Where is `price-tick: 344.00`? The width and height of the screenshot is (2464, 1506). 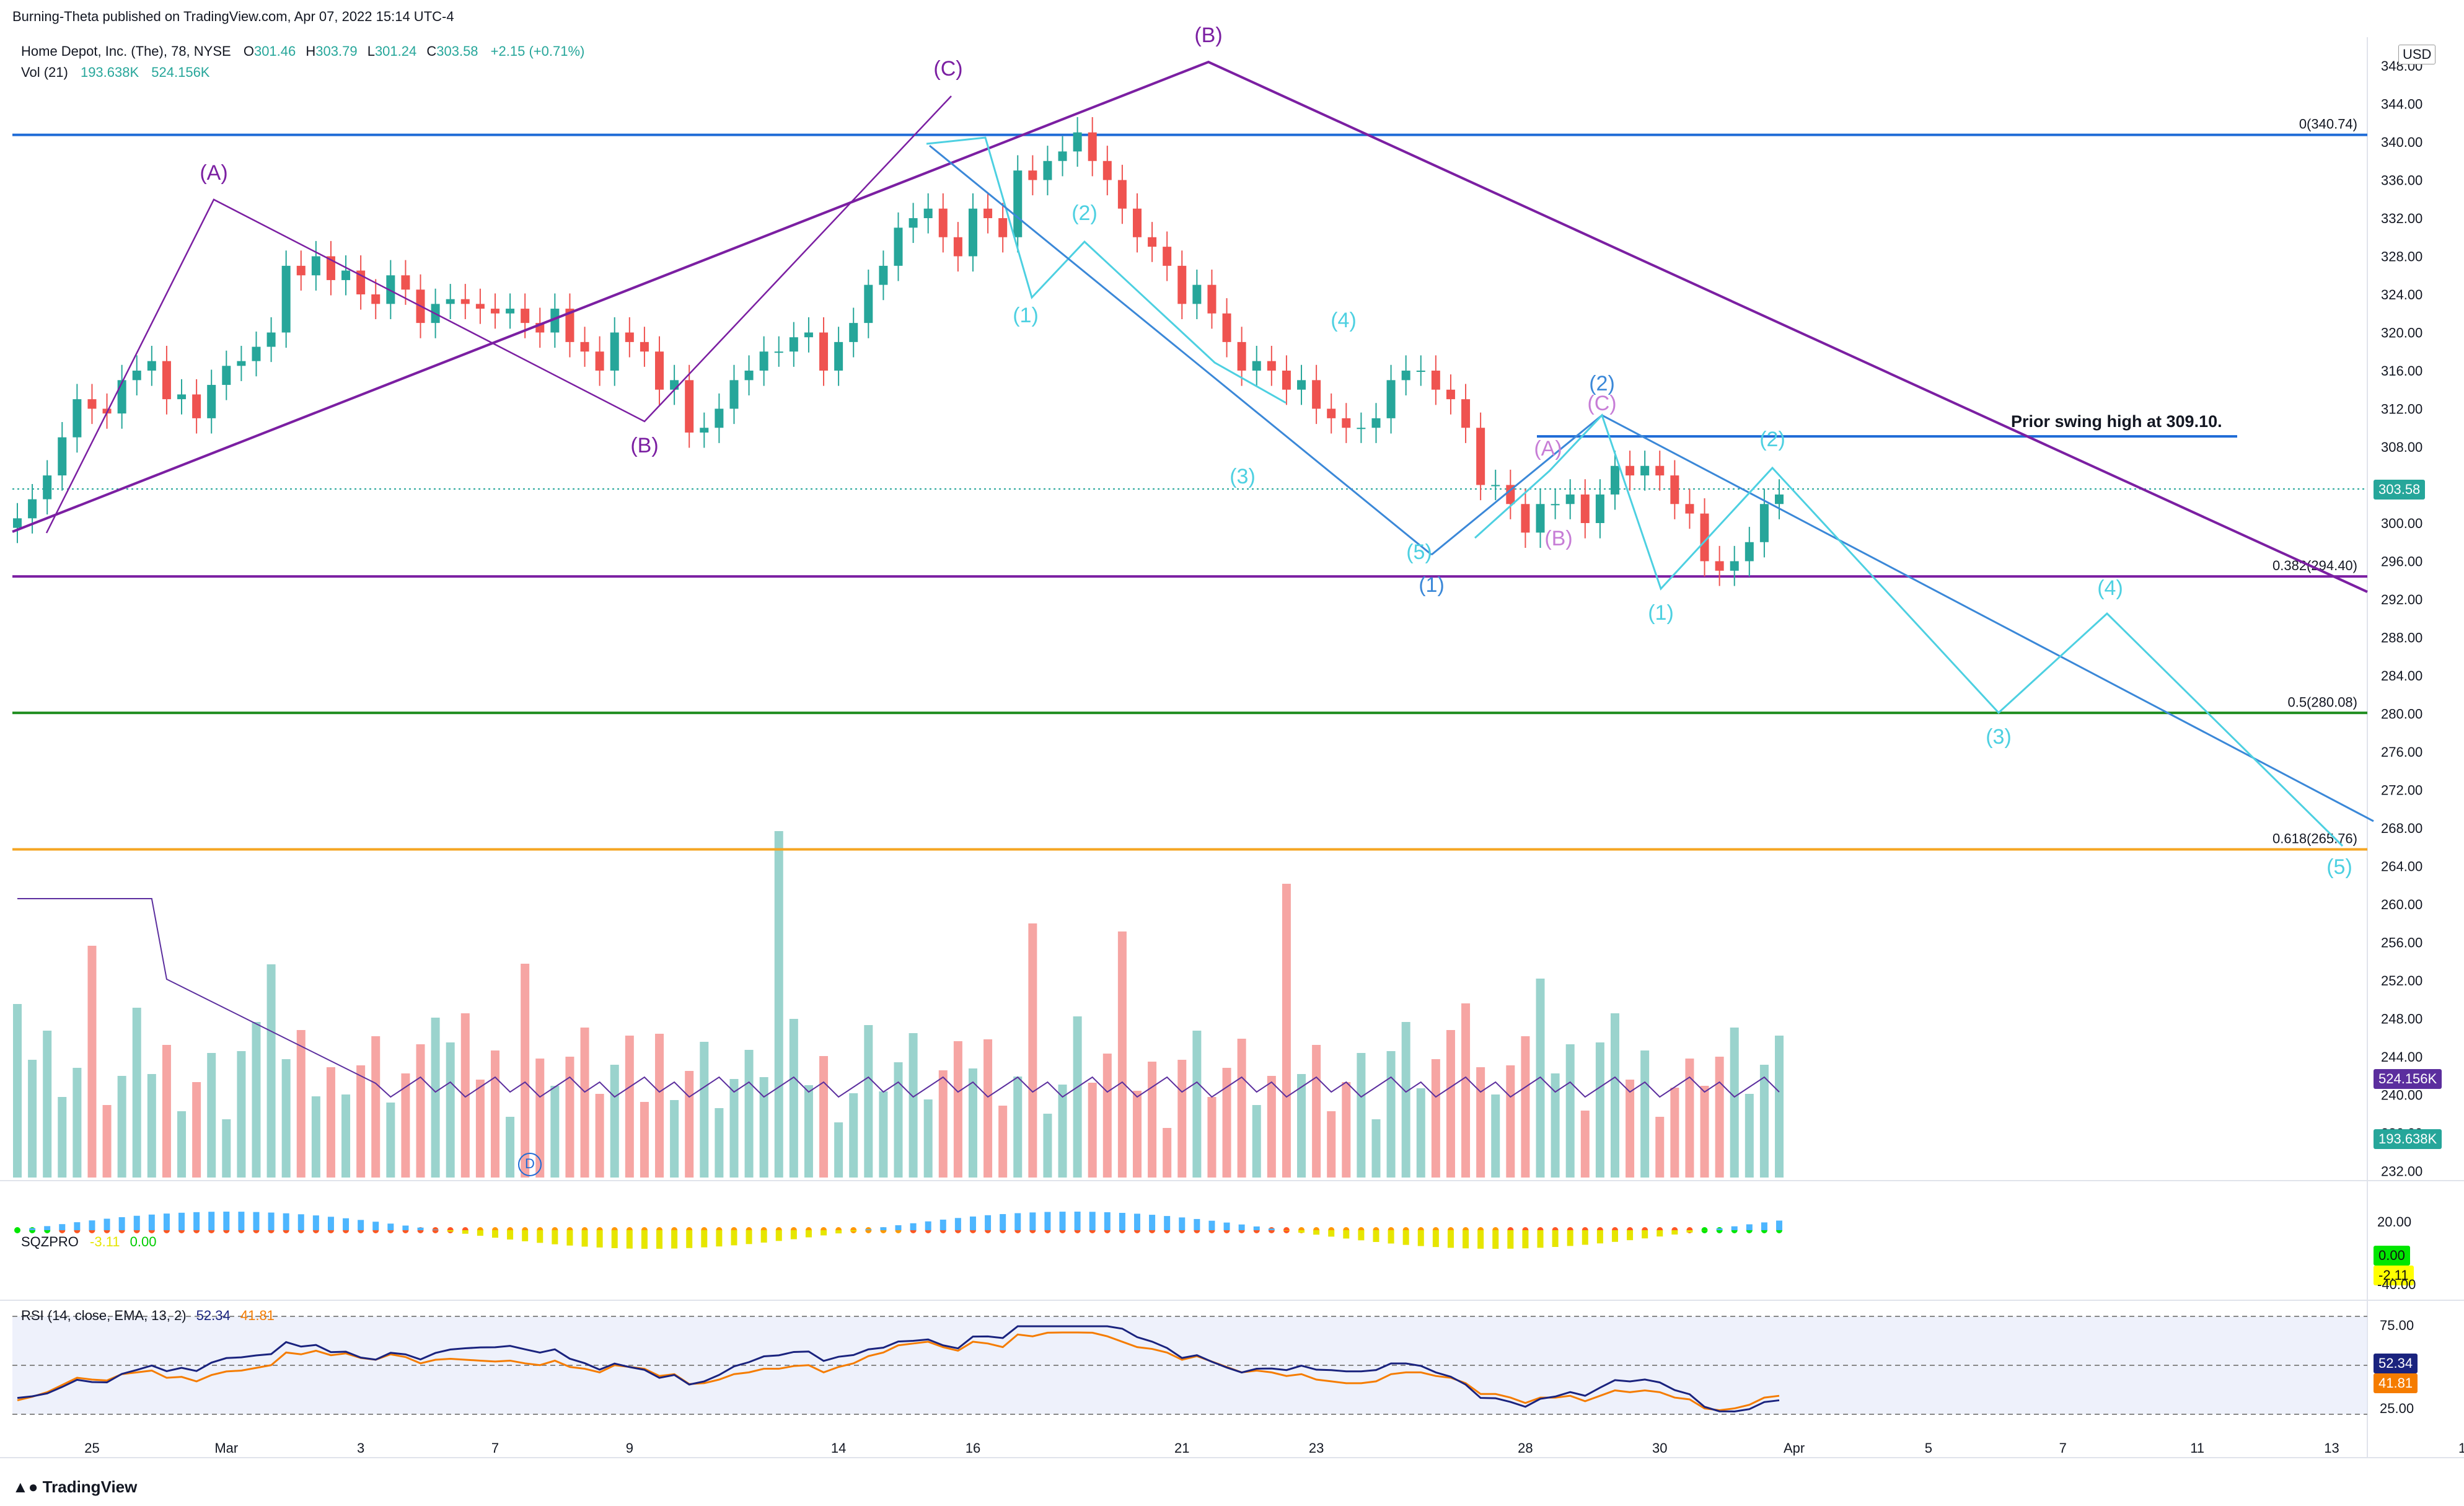 price-tick: 344.00 is located at coordinates (2401, 104).